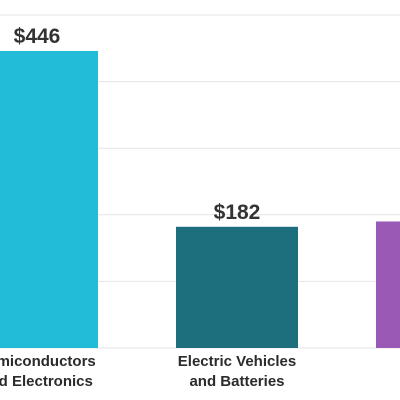 The image size is (400, 400). I want to click on value-label-1: $182, so click(237, 212).